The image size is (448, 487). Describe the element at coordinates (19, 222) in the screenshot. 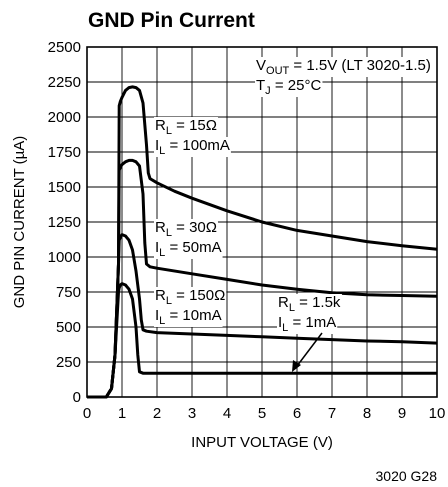

I see `y-axis-label: GND PIN CURRENT (µA)` at that location.